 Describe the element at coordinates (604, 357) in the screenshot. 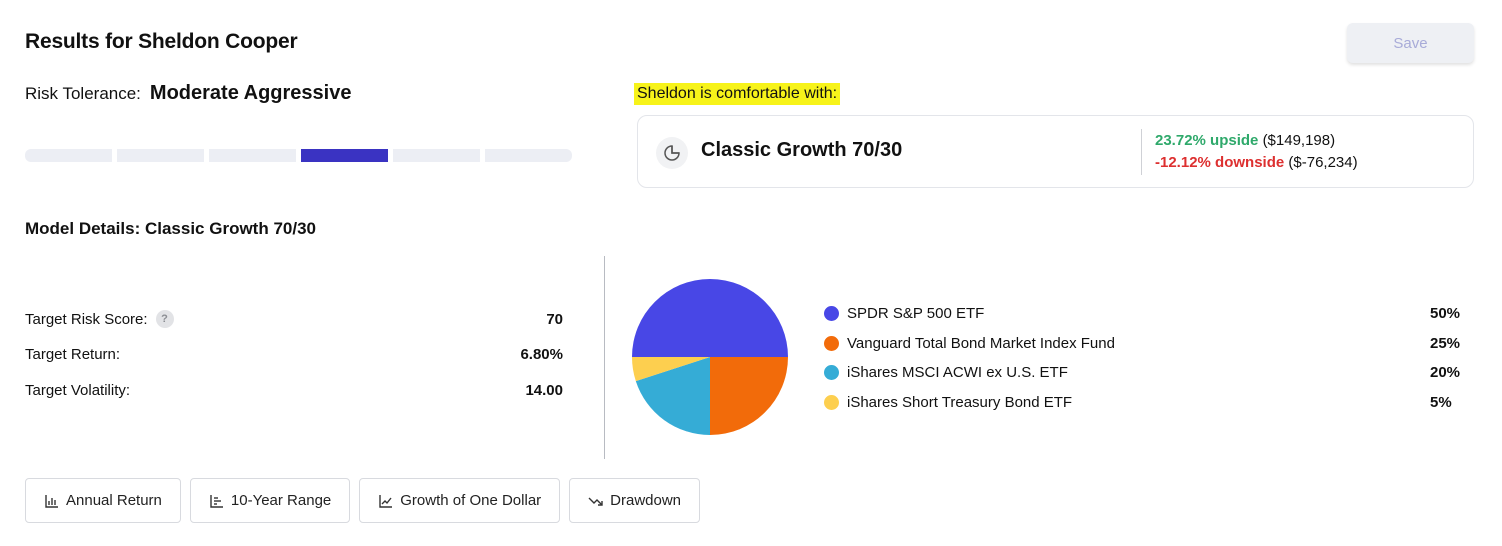

I see `section-divider` at that location.